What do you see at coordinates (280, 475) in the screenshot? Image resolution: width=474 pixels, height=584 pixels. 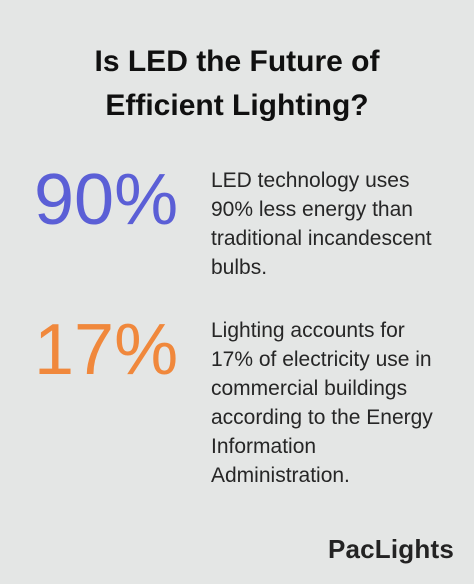 I see `stat-description-line: Administration.` at bounding box center [280, 475].